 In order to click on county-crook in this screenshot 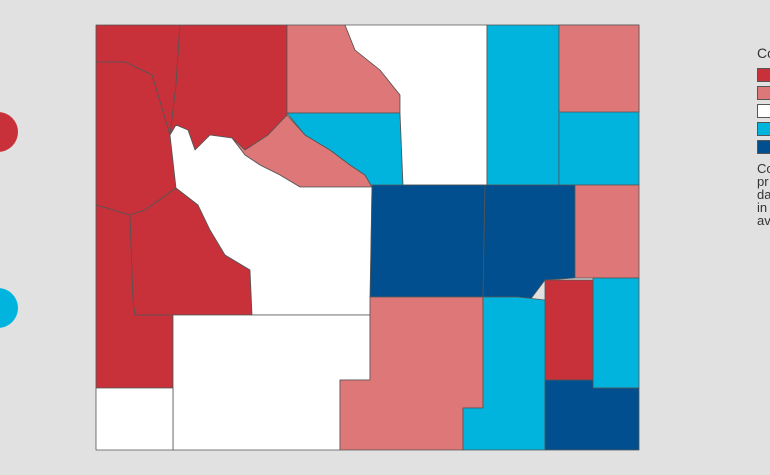, I will do `click(523, 105)`.